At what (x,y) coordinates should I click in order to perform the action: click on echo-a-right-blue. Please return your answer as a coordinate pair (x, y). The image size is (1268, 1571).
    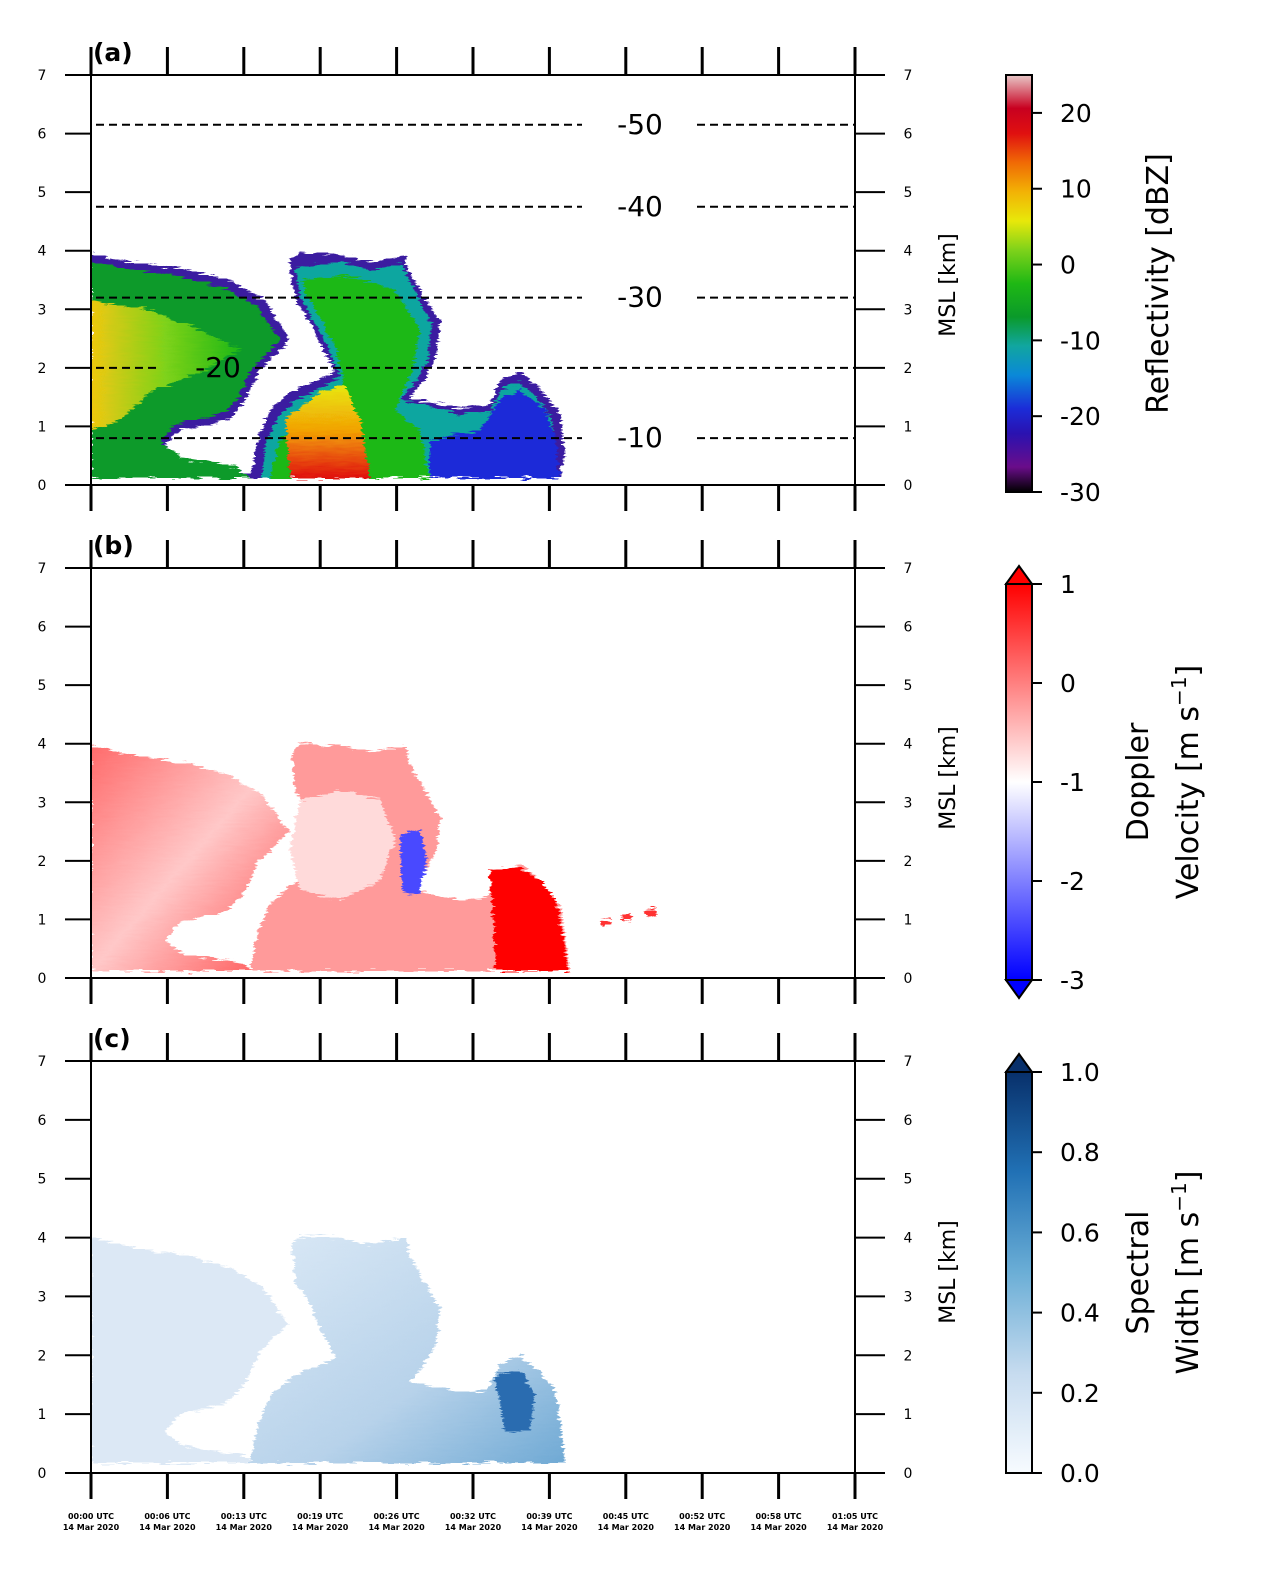
    Looking at the image, I should click on (495, 434).